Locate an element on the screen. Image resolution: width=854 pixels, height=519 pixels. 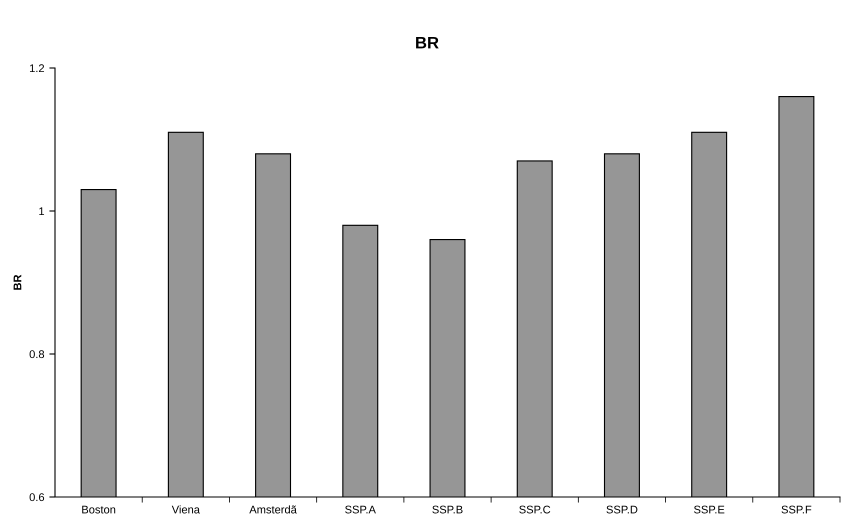
y-tick-label: 0.6 is located at coordinates (37, 497).